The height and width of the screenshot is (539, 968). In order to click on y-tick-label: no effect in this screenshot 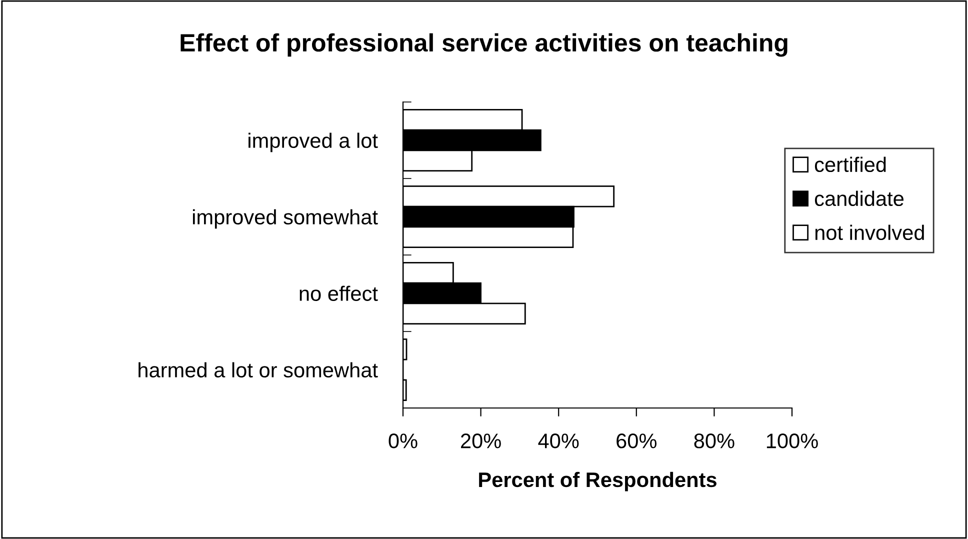, I will do `click(339, 294)`.